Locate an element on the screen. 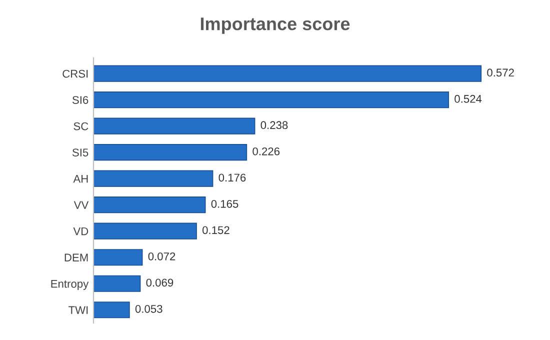 Image resolution: width=550 pixels, height=340 pixels. y-tick-label: DEM is located at coordinates (76, 258).